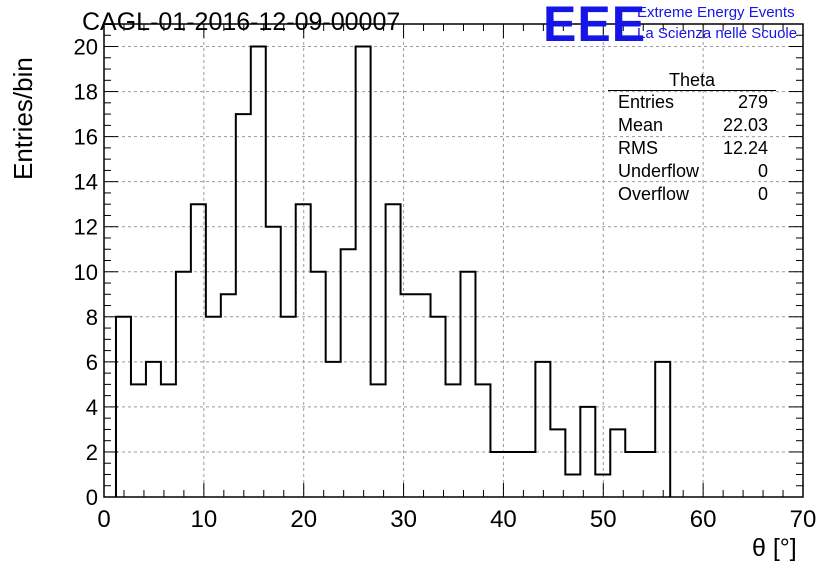  Describe the element at coordinates (86, 227) in the screenshot. I see `y-tick-label: 12` at that location.